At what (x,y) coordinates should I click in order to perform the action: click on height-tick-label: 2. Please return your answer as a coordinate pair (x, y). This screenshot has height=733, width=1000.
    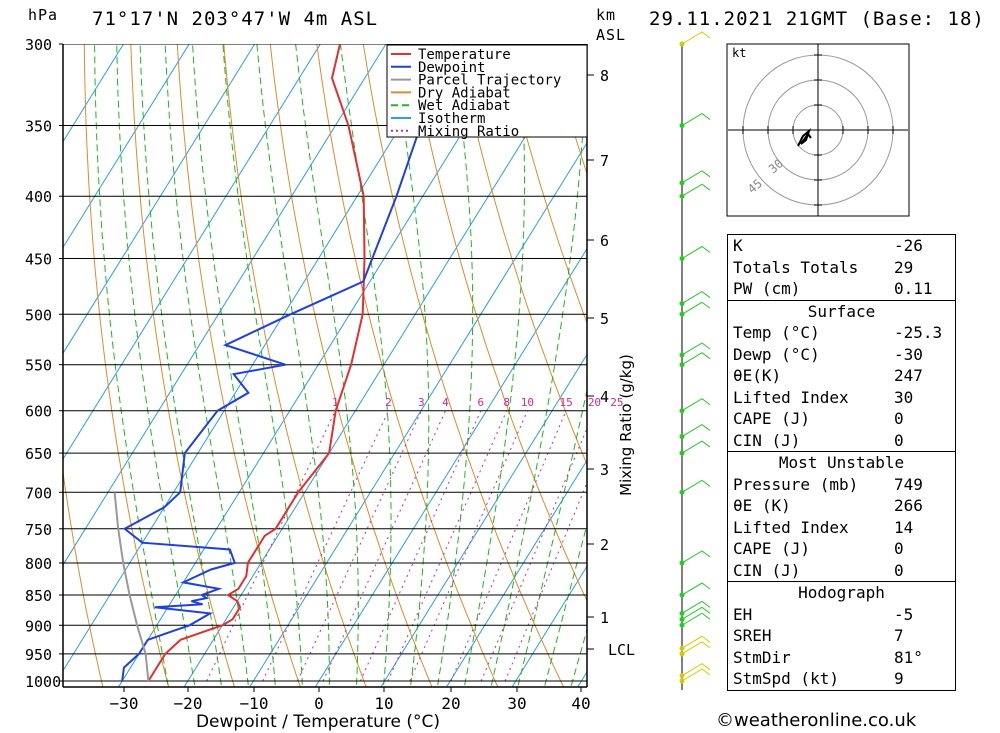
    Looking at the image, I should click on (604, 545).